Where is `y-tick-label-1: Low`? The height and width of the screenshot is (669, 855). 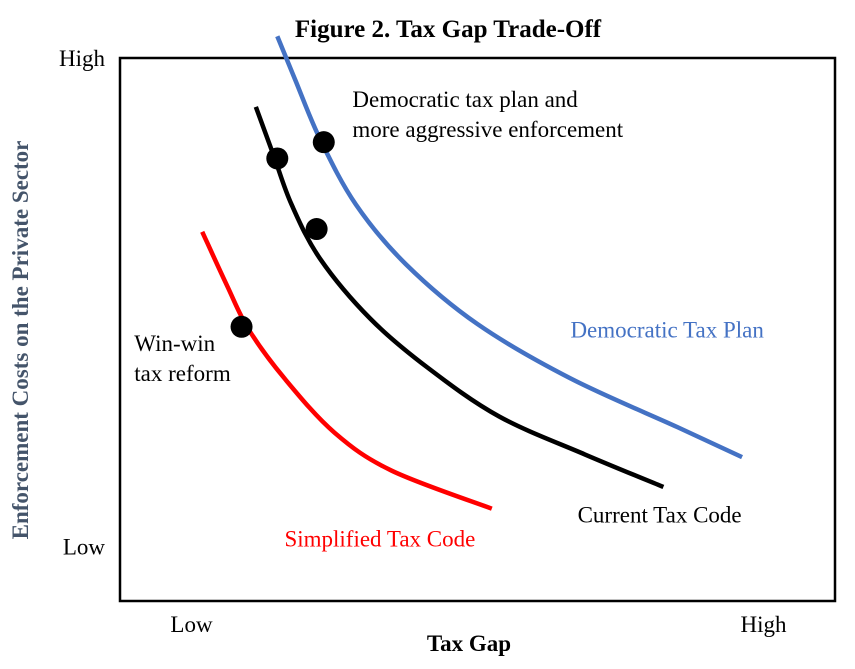 y-tick-label-1: Low is located at coordinates (84, 547).